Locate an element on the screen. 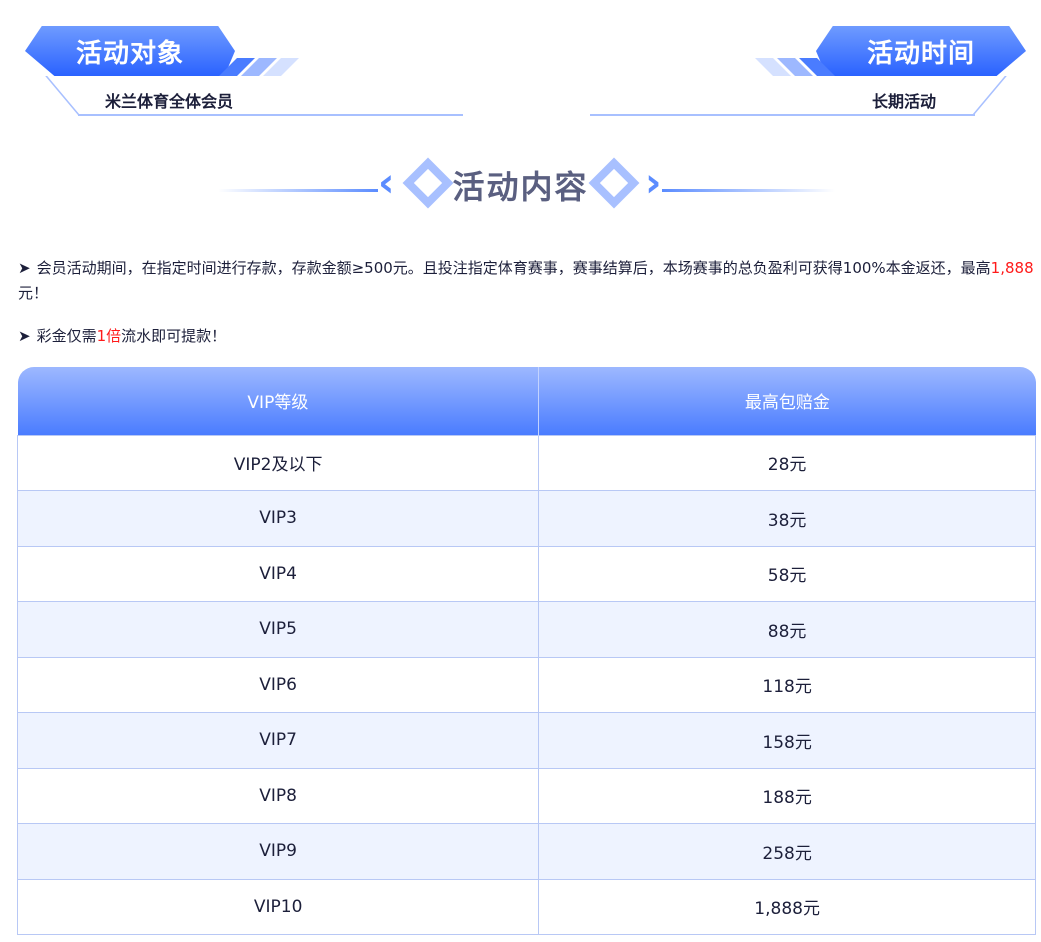 The height and width of the screenshot is (942, 1041). table-row: VIP4 58元 is located at coordinates (526, 573).